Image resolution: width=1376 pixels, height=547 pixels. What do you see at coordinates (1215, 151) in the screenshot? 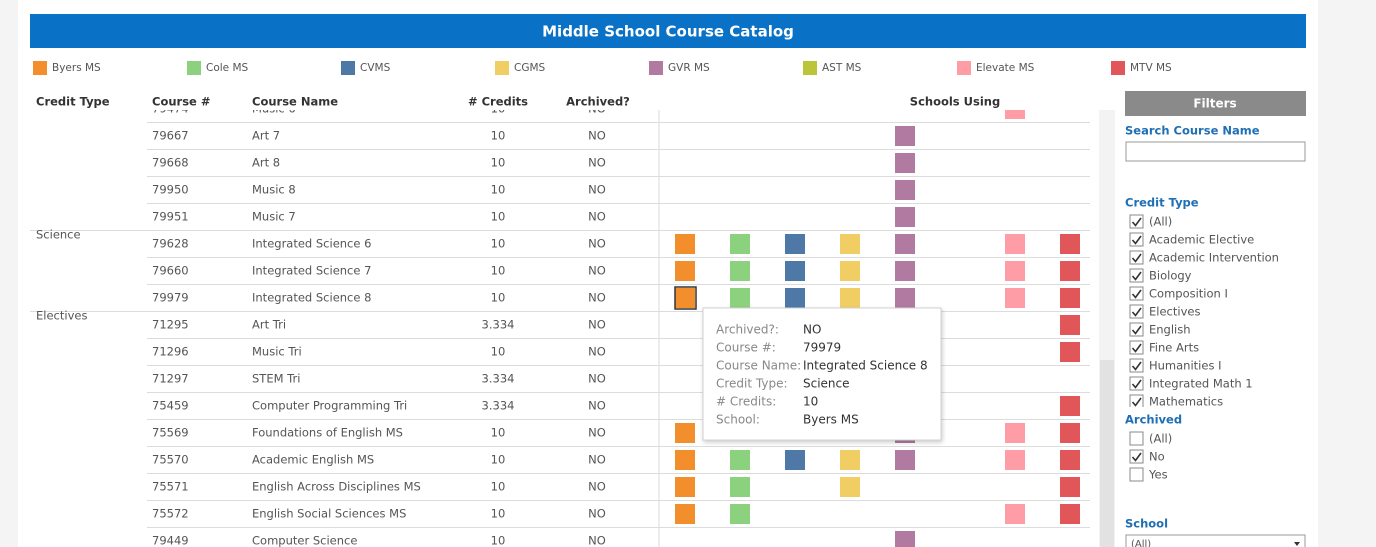
I see `search-input` at bounding box center [1215, 151].